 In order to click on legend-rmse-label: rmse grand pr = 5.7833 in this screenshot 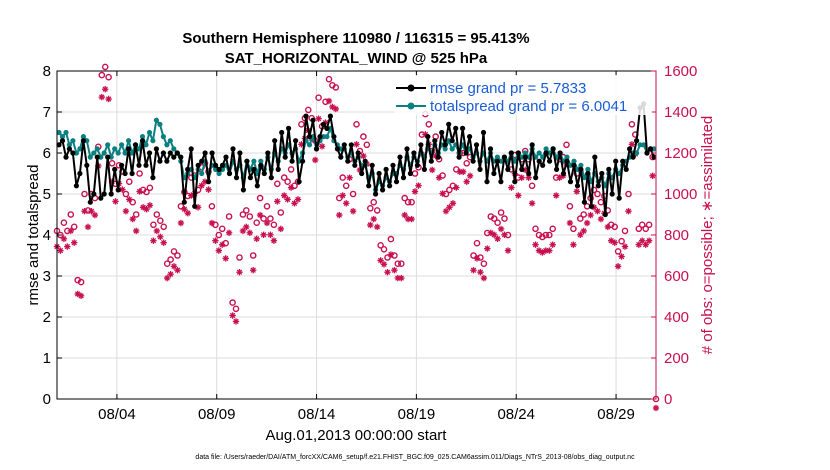, I will do `click(508, 88)`.